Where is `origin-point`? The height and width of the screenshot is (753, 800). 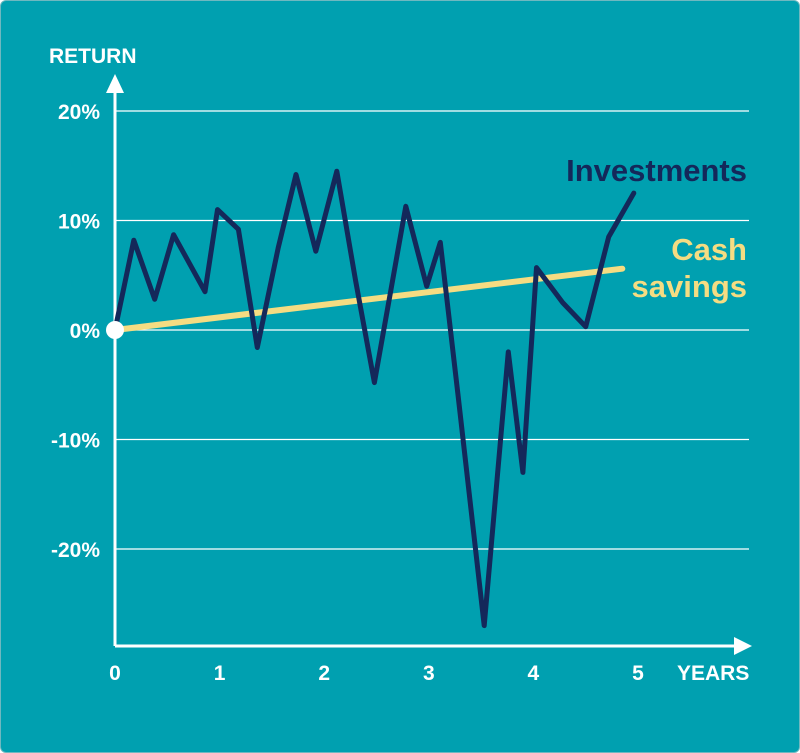
origin-point is located at coordinates (115, 330).